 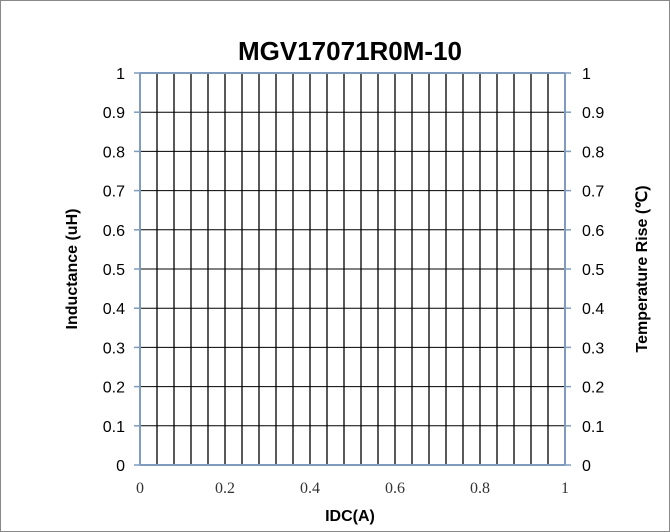 What do you see at coordinates (72, 269) in the screenshot?
I see `y-axis-title: Inductance (uH)` at bounding box center [72, 269].